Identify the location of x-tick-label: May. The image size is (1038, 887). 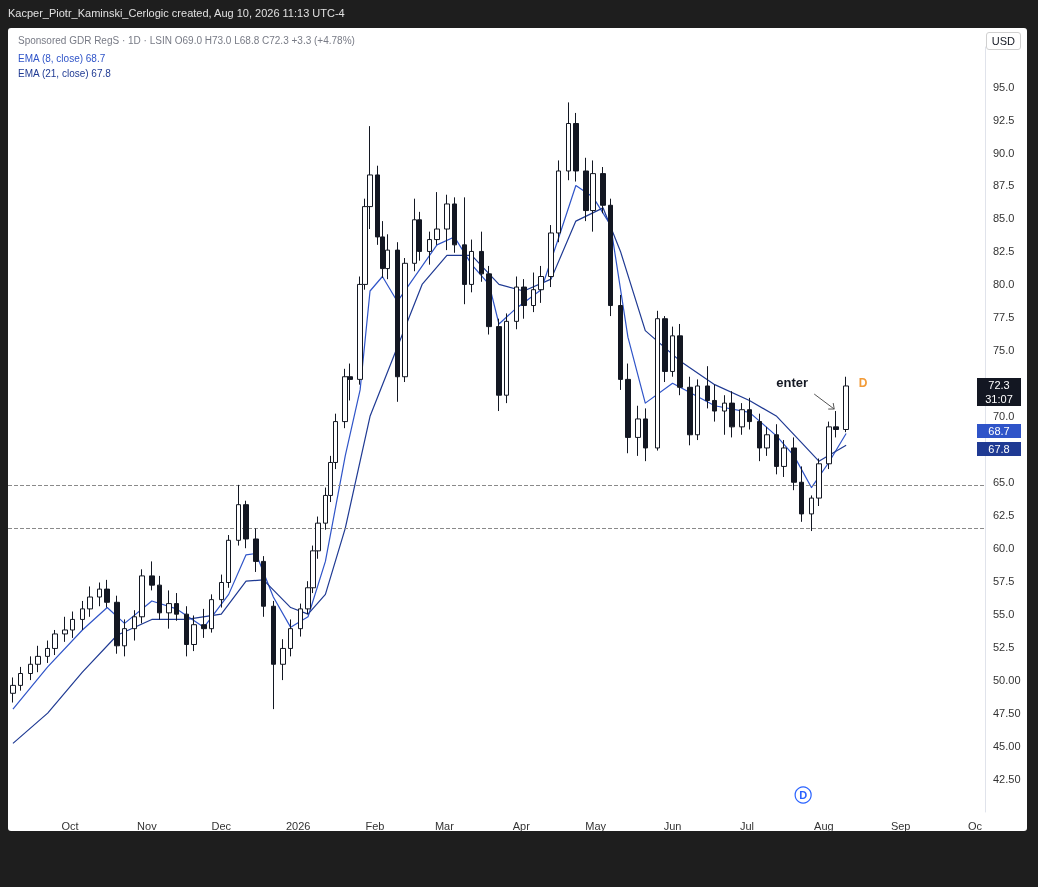
(596, 825).